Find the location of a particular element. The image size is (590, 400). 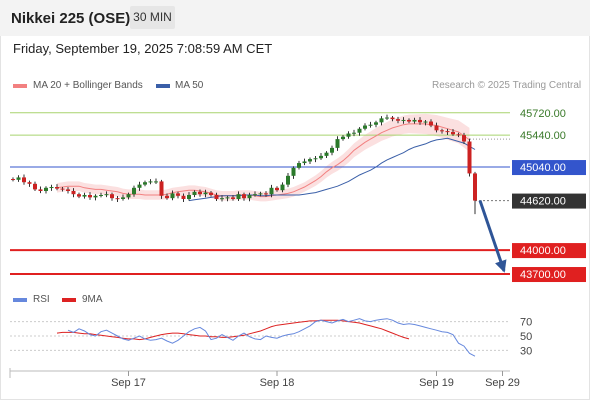

ma20-legend-swatch is located at coordinates (20, 86).